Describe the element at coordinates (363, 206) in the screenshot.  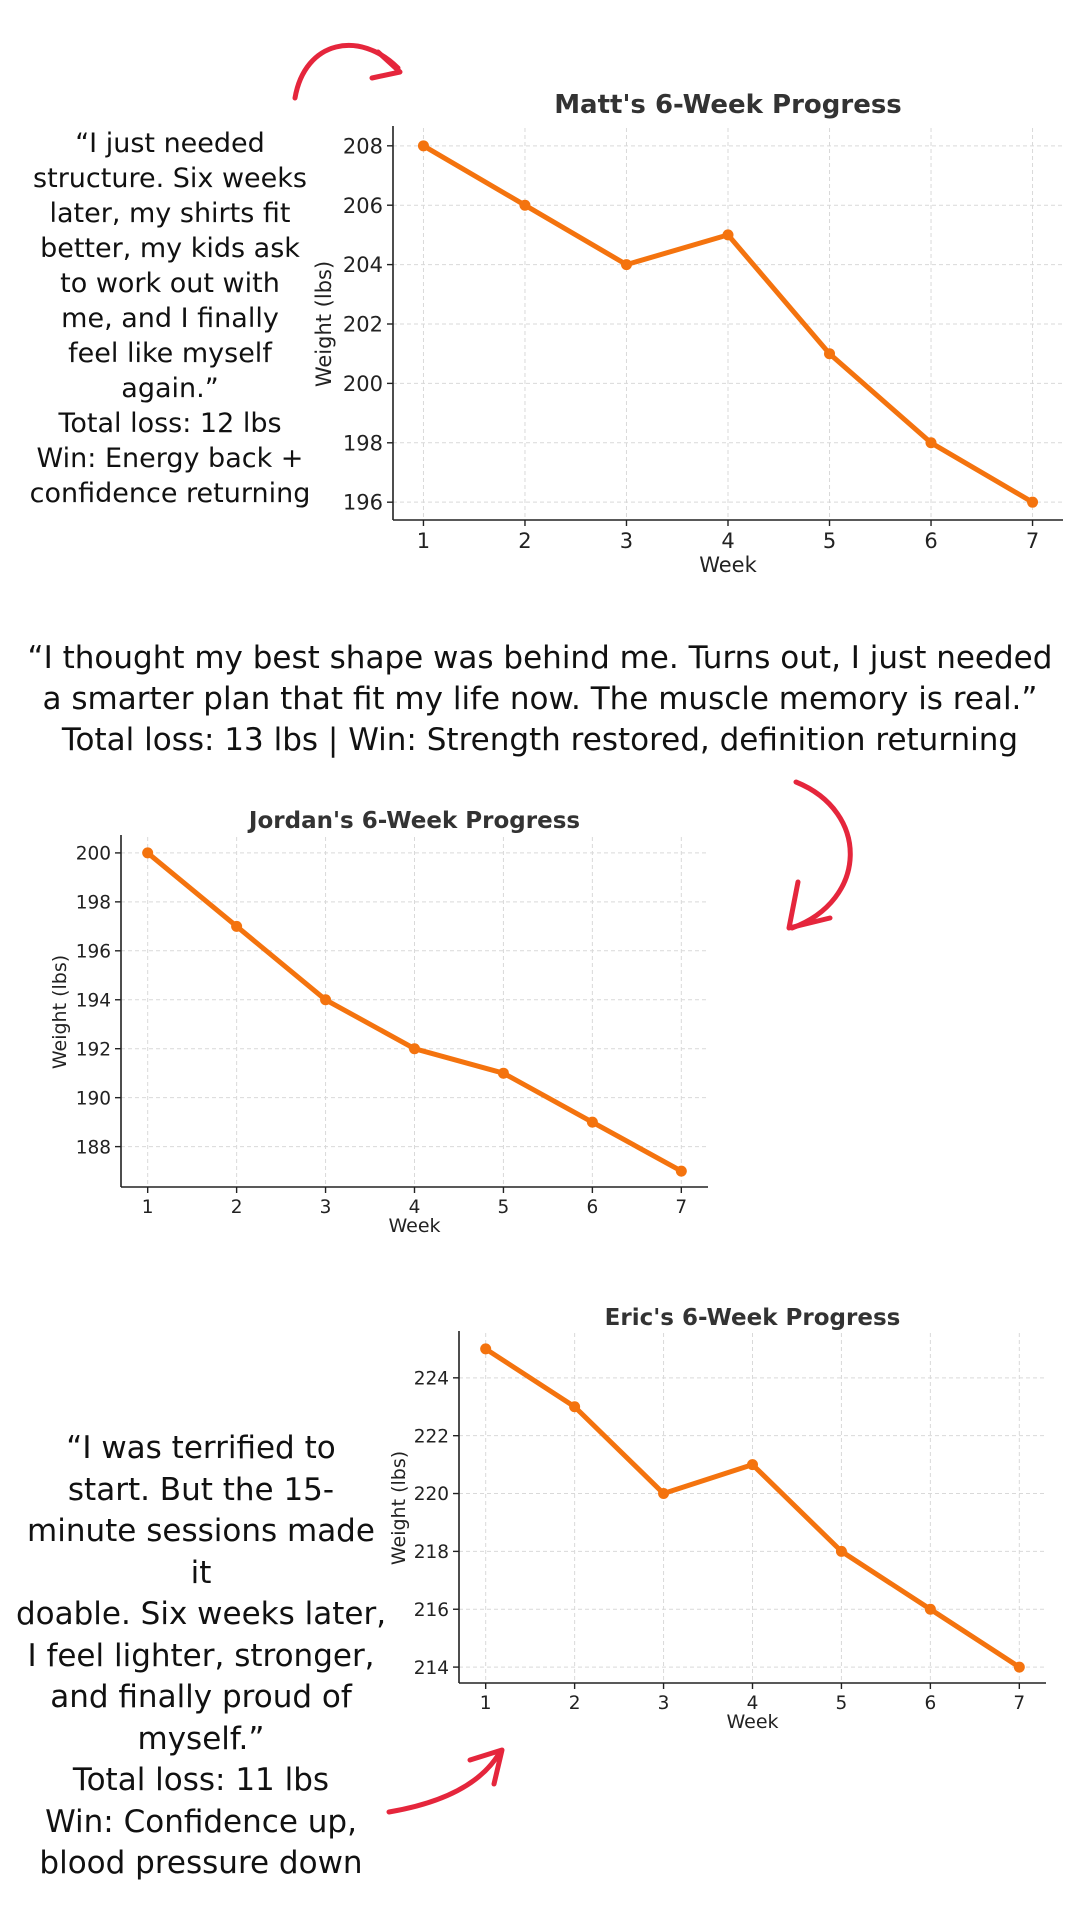
I see `y-tick-label: 206` at that location.